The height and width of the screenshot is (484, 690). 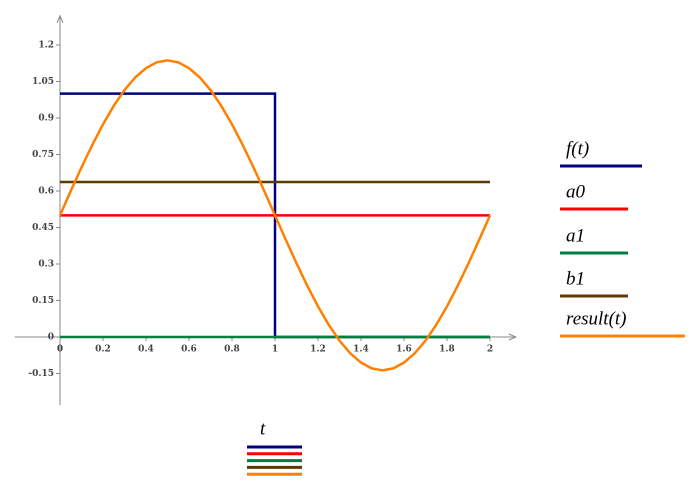 I want to click on x-tick-label: 0.2, so click(x=103, y=350).